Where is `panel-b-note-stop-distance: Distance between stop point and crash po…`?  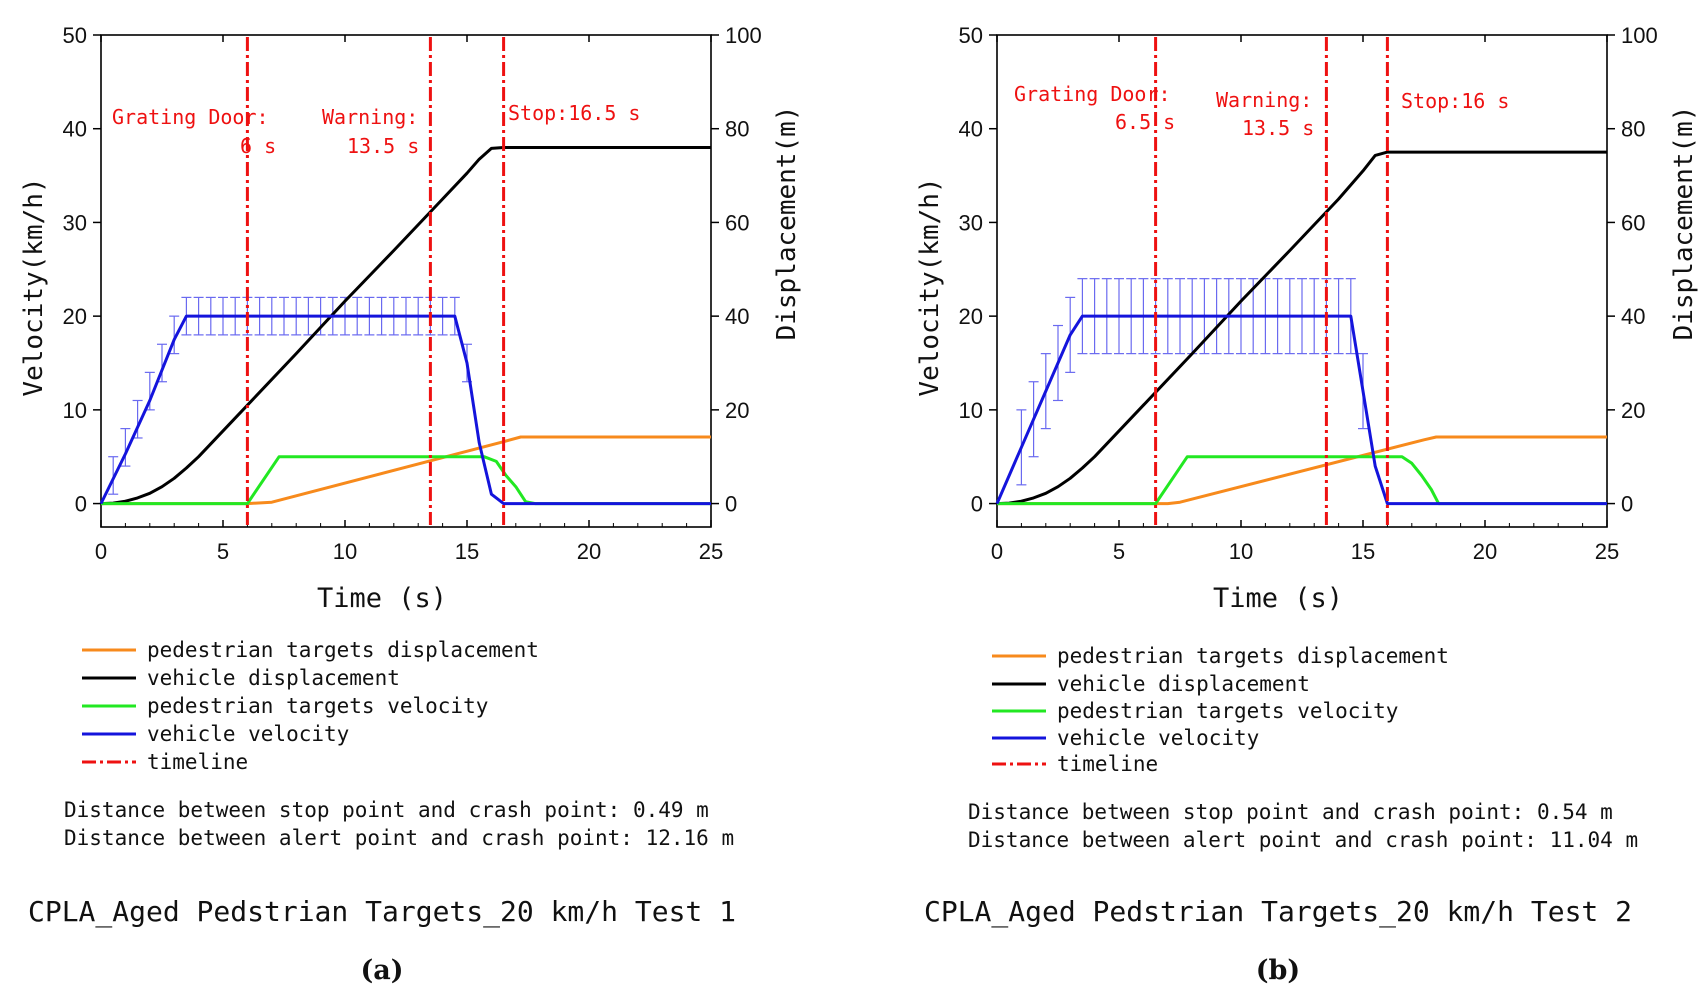
panel-b-note-stop-distance: Distance between stop point and crash po… is located at coordinates (1290, 812).